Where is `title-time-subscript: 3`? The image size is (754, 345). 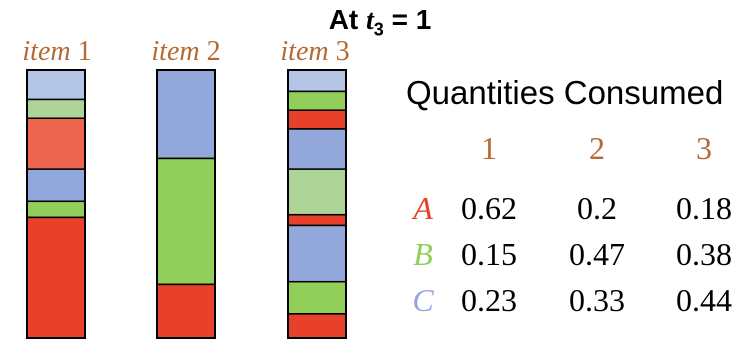
title-time-subscript: 3 is located at coordinates (378, 29).